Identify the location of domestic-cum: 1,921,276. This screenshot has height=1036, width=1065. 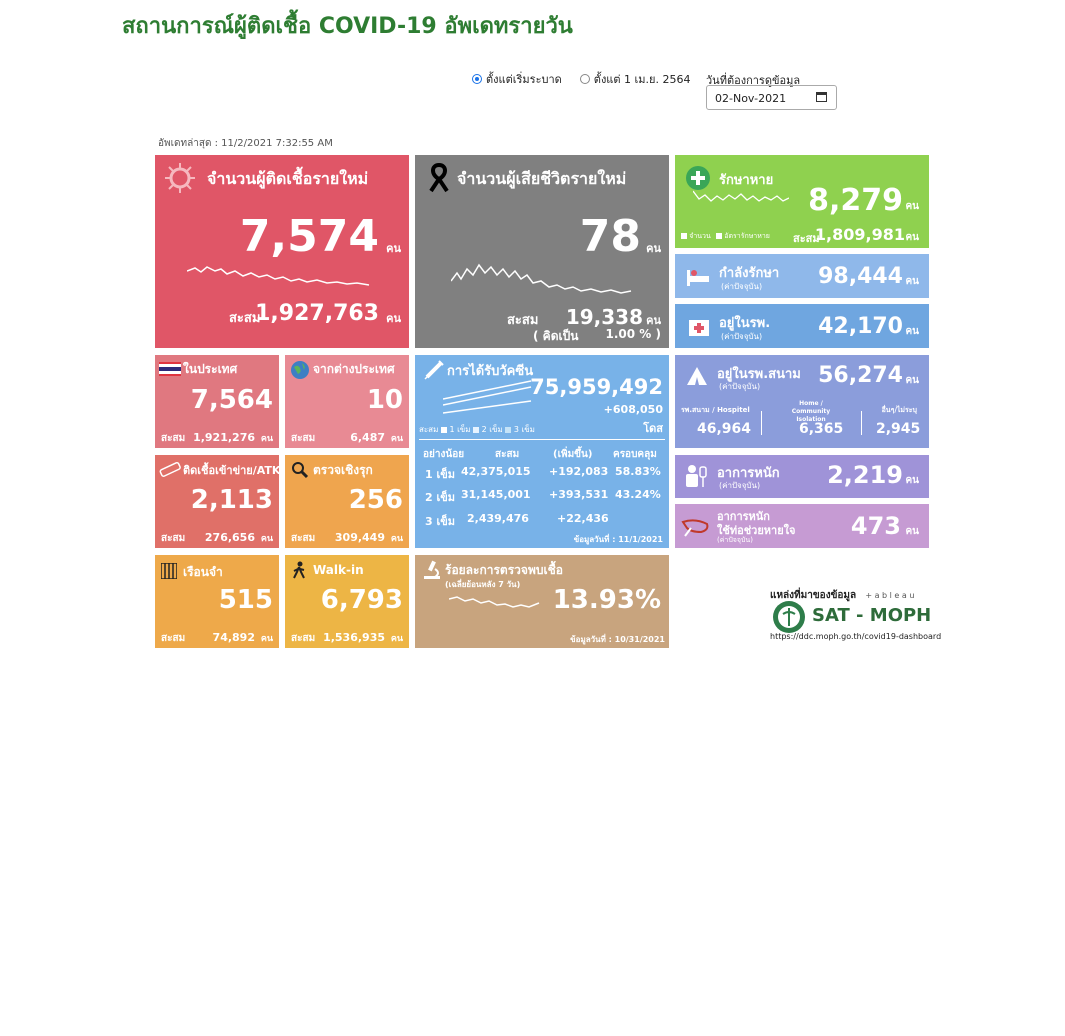
(224, 437).